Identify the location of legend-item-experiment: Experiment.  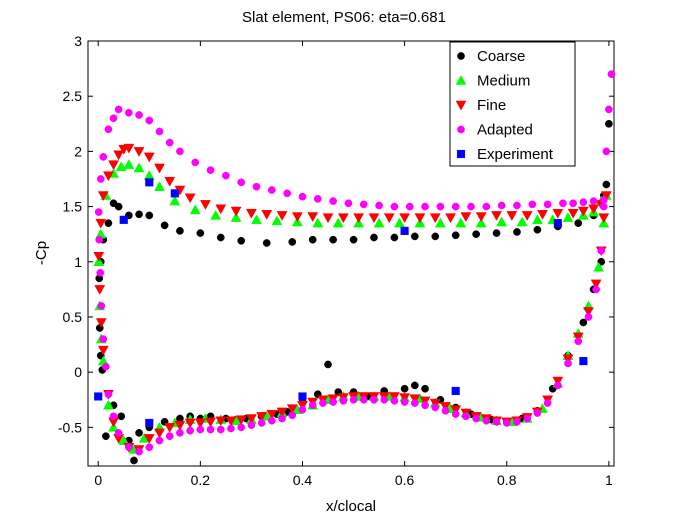
(505, 154).